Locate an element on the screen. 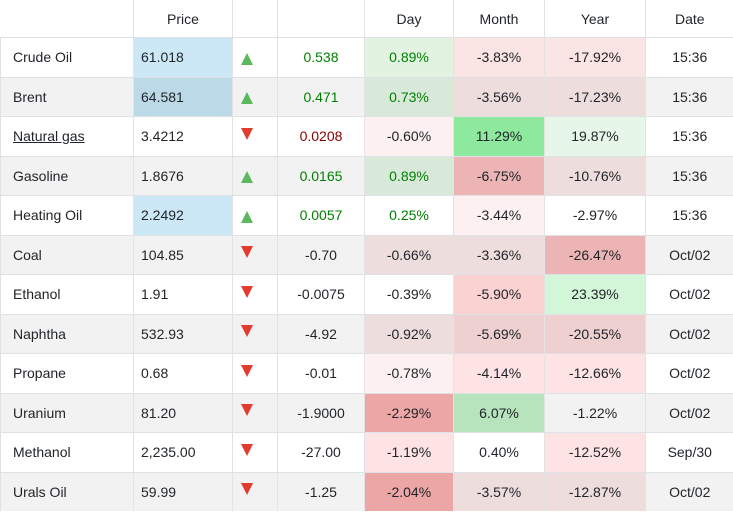 This screenshot has height=512, width=733. month-percent-cell: -3.56% is located at coordinates (499, 96).